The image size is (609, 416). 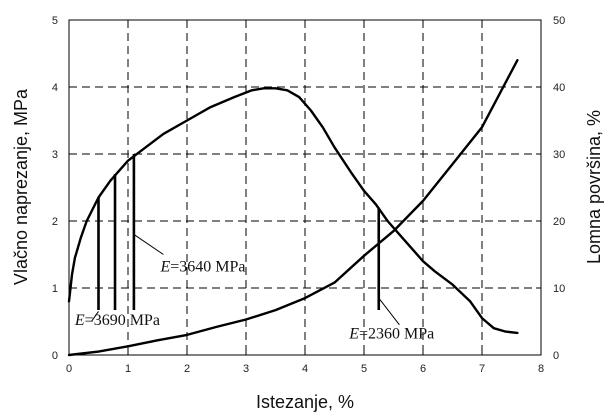 What do you see at coordinates (55, 155) in the screenshot?
I see `y-left-tick-label: 3` at bounding box center [55, 155].